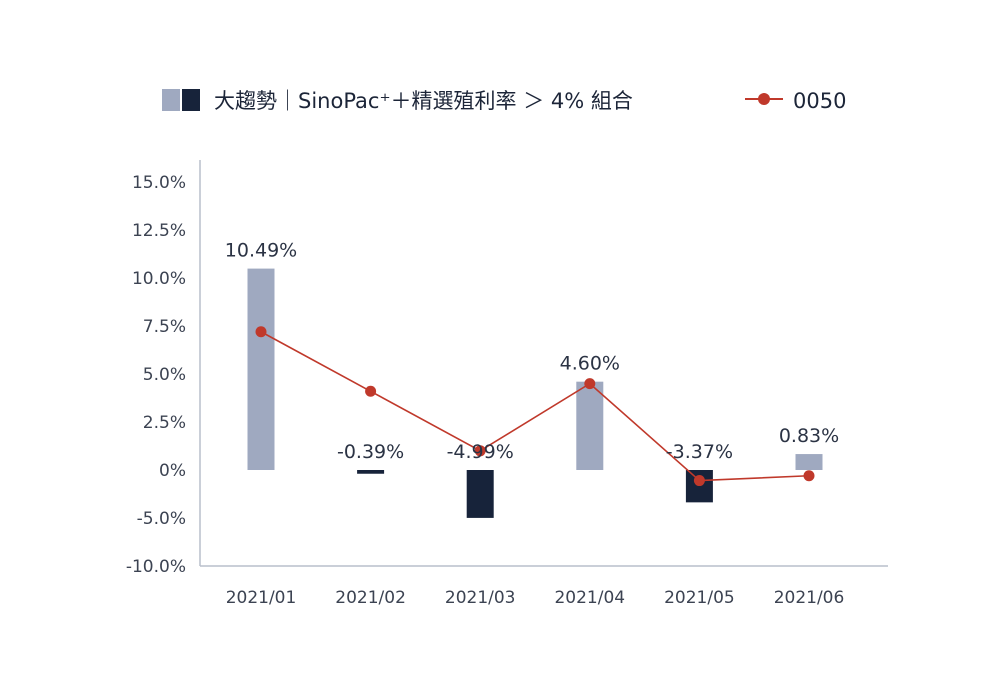  What do you see at coordinates (764, 99) in the screenshot?
I see `legend-line-marker` at bounding box center [764, 99].